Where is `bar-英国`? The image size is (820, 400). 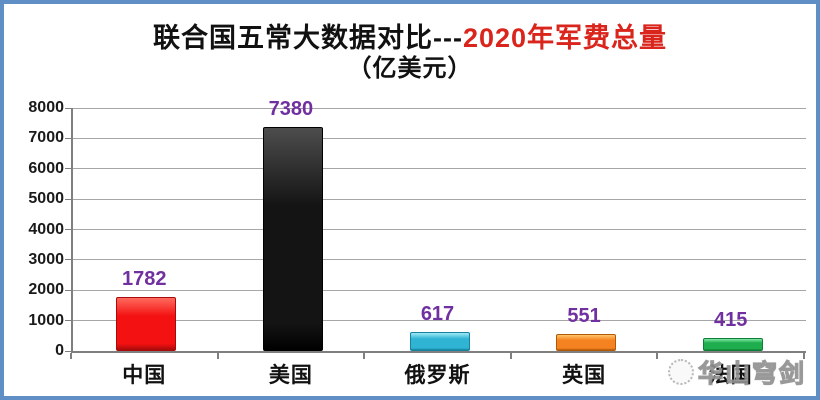 bar-英国 is located at coordinates (586, 342).